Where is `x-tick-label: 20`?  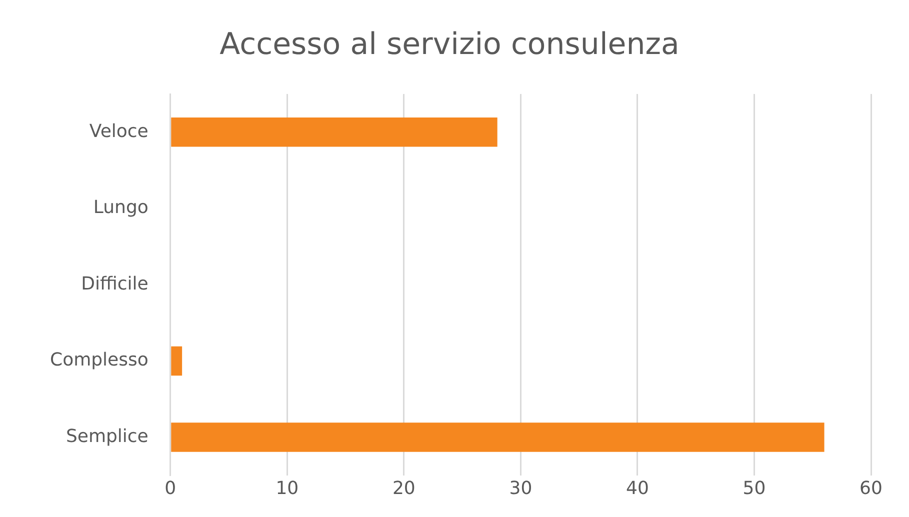
x-tick-label: 20 is located at coordinates (404, 488).